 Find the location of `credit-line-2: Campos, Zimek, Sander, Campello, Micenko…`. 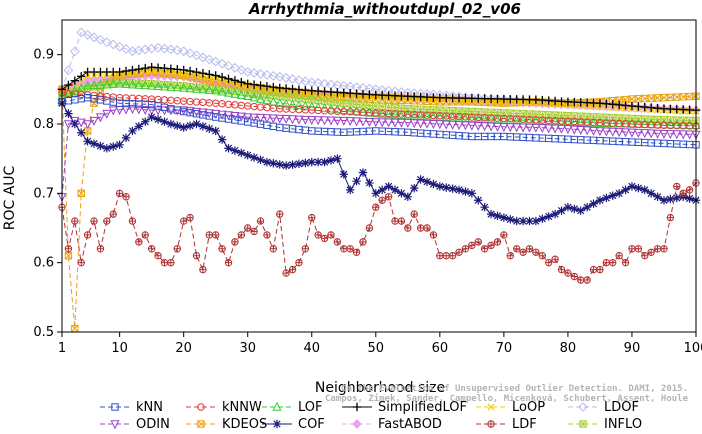

credit-line-2: Campos, Zimek, Sander, Campello, Micenko… is located at coordinates (507, 398).